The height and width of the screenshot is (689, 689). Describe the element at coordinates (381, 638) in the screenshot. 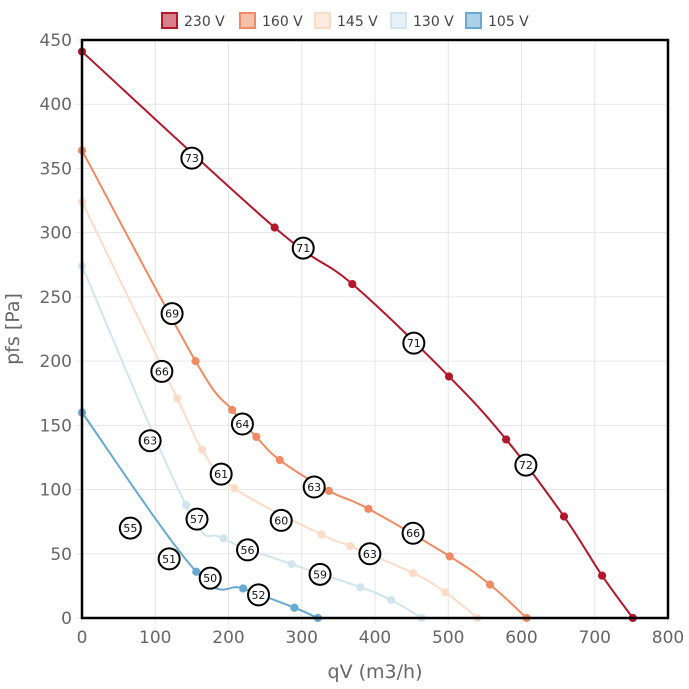

I see `x-axis-ticks: 0 100 200 300 400 500 600 700 800` at that location.